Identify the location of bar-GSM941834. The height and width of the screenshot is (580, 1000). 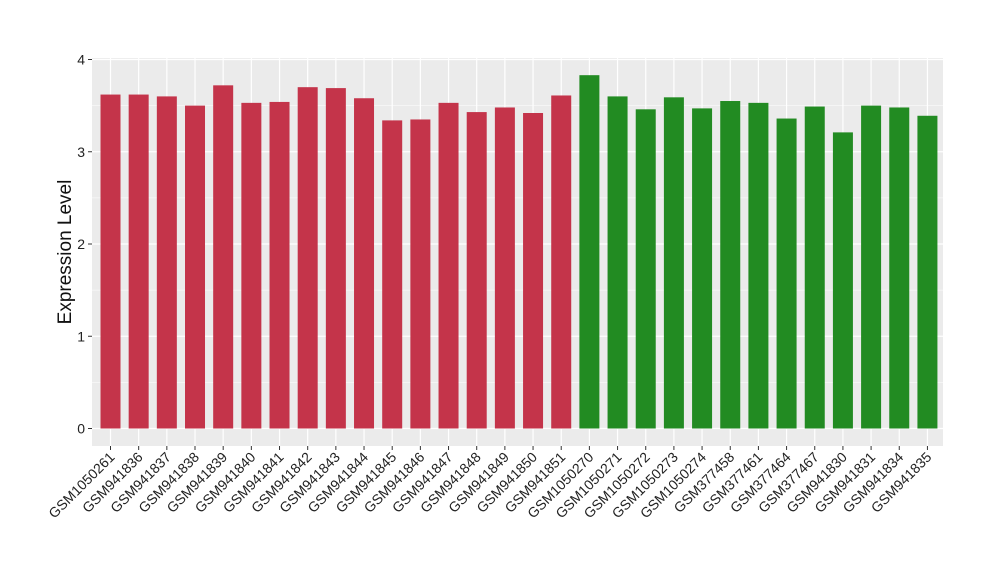
(899, 268).